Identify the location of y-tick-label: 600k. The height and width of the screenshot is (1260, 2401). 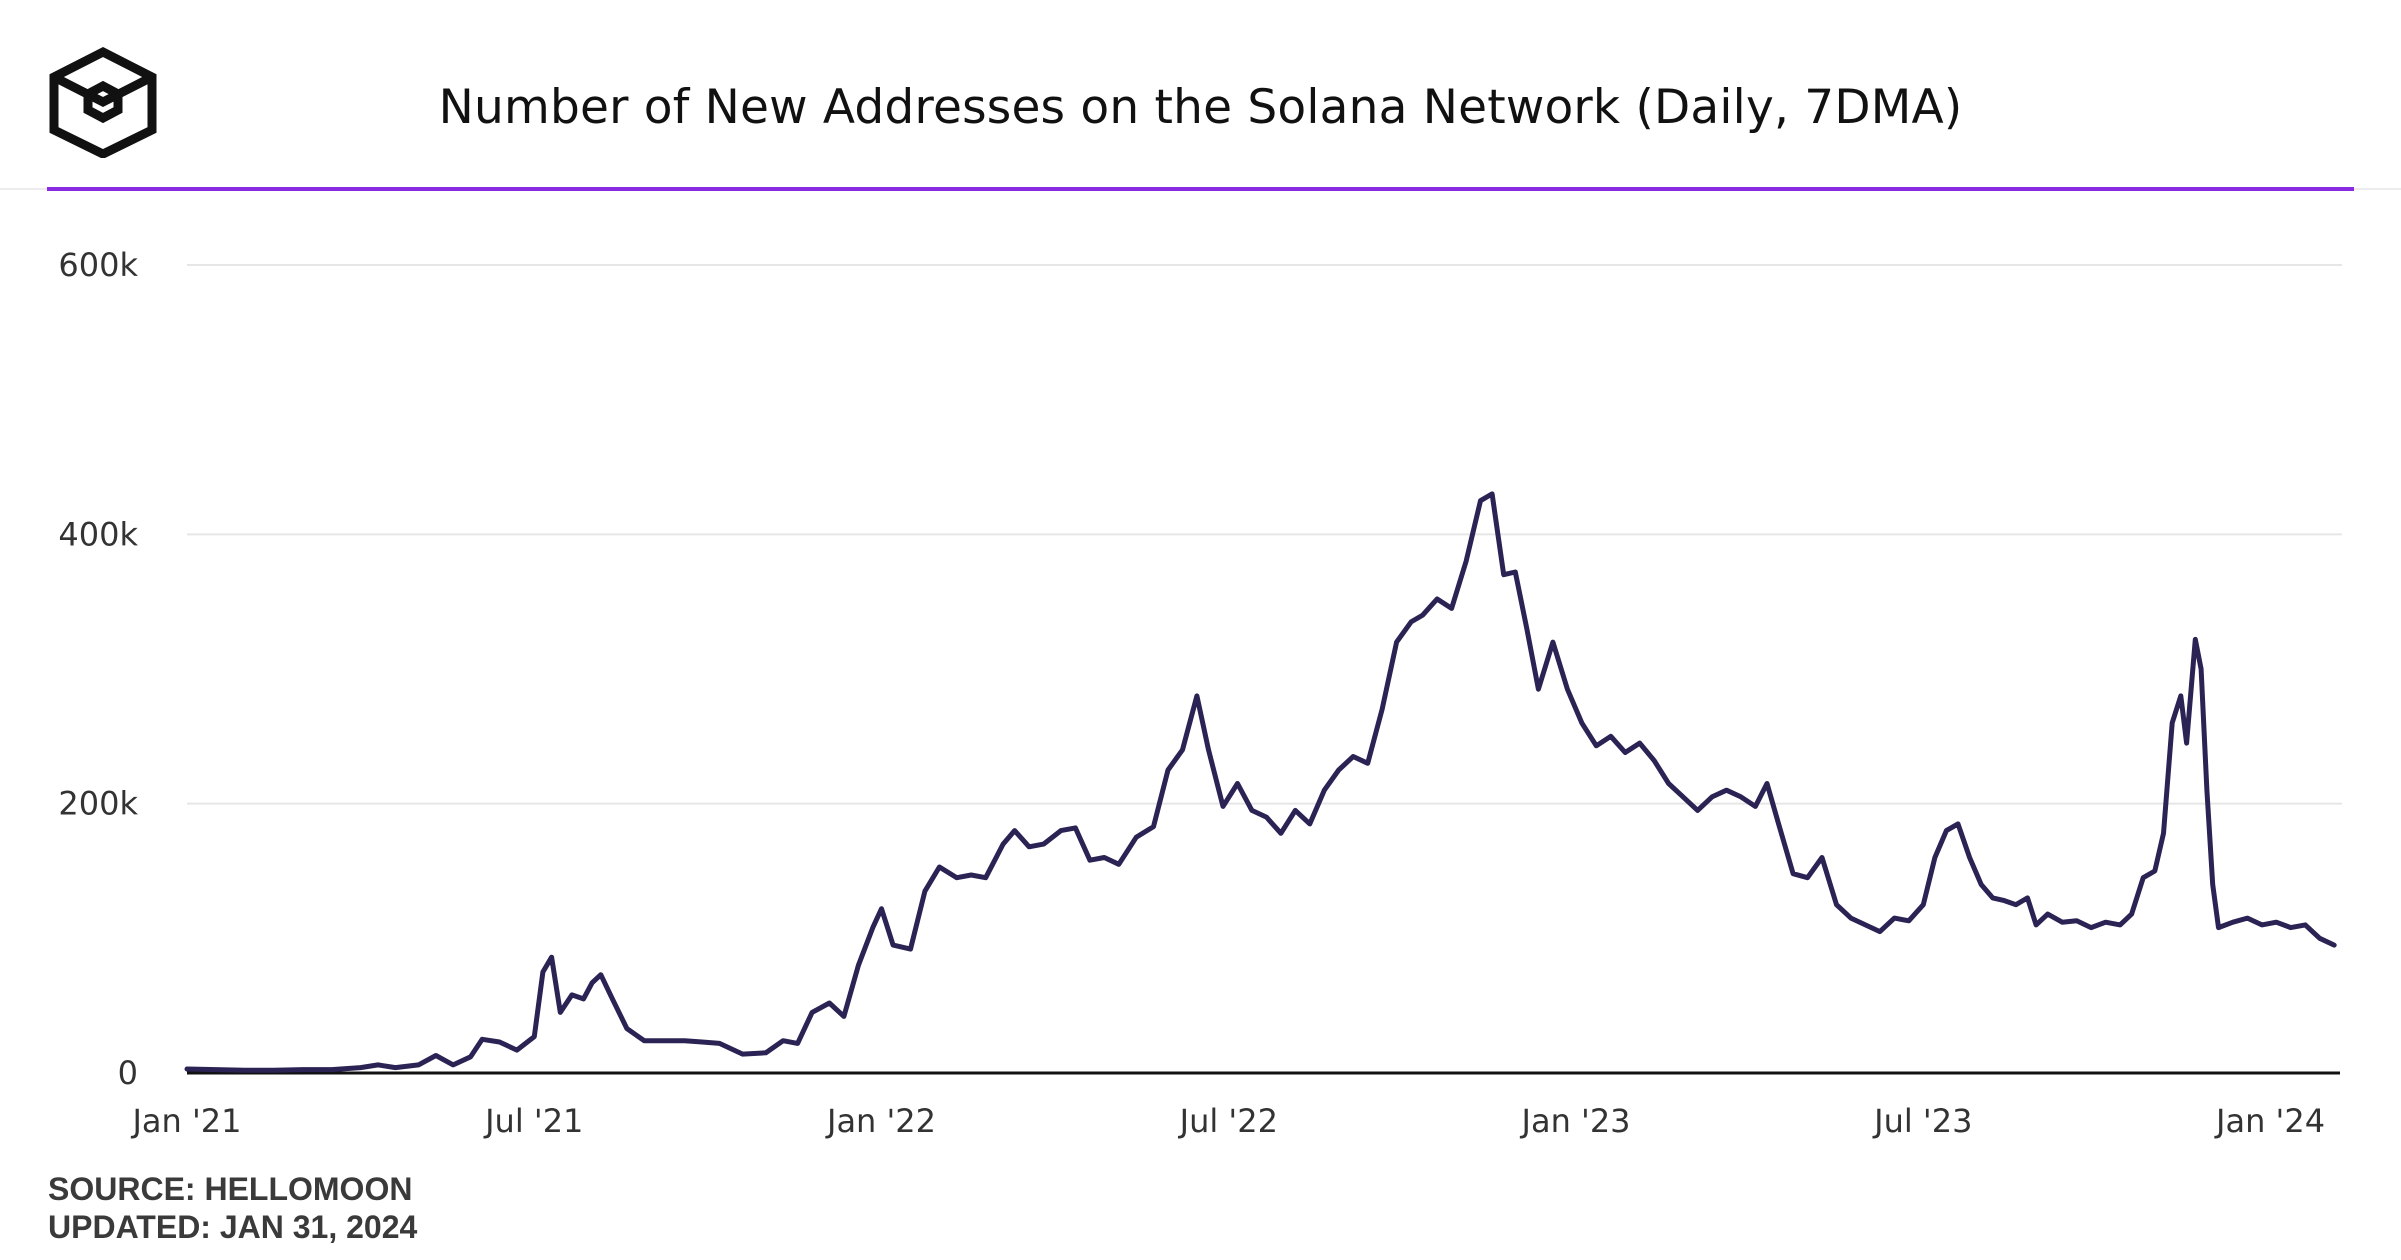
(98, 265).